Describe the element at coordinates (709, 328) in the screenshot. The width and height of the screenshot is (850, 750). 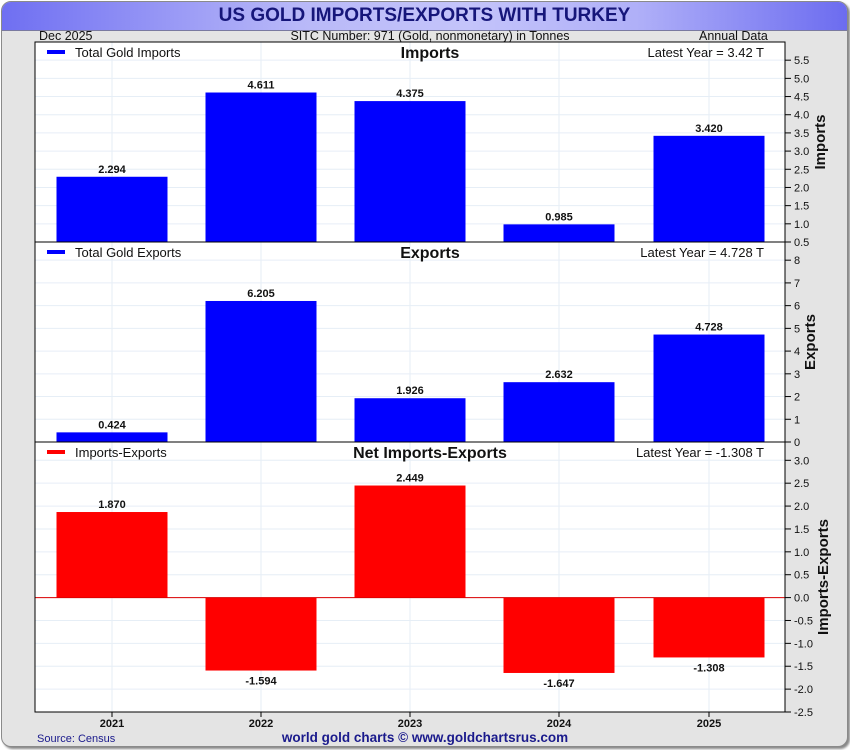
I see `data-label-2025: 4.728` at that location.